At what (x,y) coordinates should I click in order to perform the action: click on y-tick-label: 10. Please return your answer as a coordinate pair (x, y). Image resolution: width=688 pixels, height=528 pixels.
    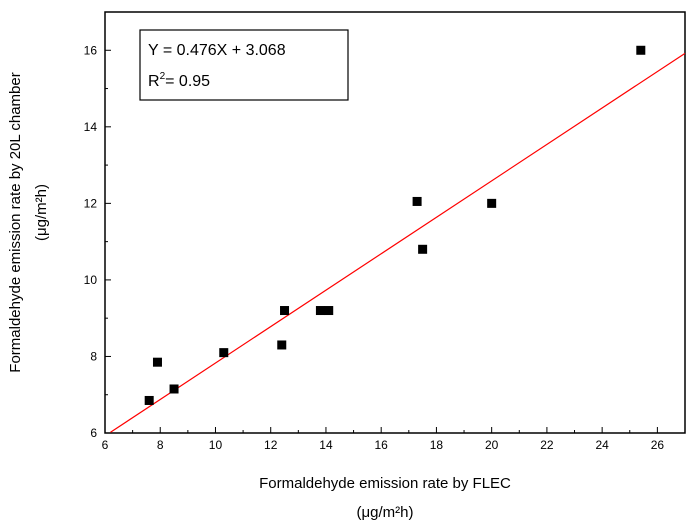
    Looking at the image, I should click on (91, 280).